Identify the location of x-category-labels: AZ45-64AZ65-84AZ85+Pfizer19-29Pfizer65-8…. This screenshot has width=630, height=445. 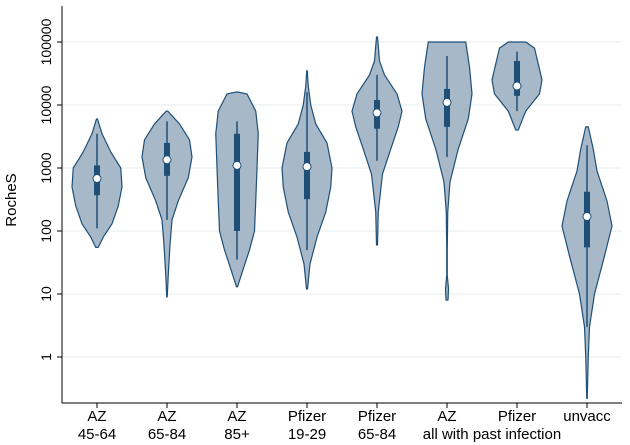
(344, 423).